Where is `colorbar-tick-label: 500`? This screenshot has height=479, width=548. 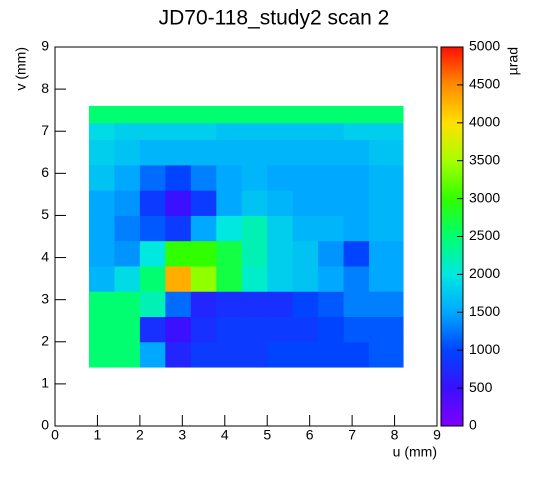 colorbar-tick-label: 500 is located at coordinates (481, 387).